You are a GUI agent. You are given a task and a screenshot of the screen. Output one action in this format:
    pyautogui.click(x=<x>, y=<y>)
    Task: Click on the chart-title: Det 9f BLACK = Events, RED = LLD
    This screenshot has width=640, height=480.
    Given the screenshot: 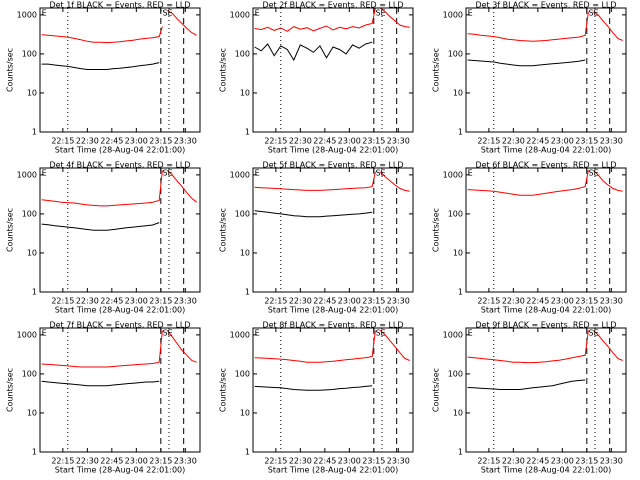 What is the action you would take?
    pyautogui.click(x=545, y=325)
    